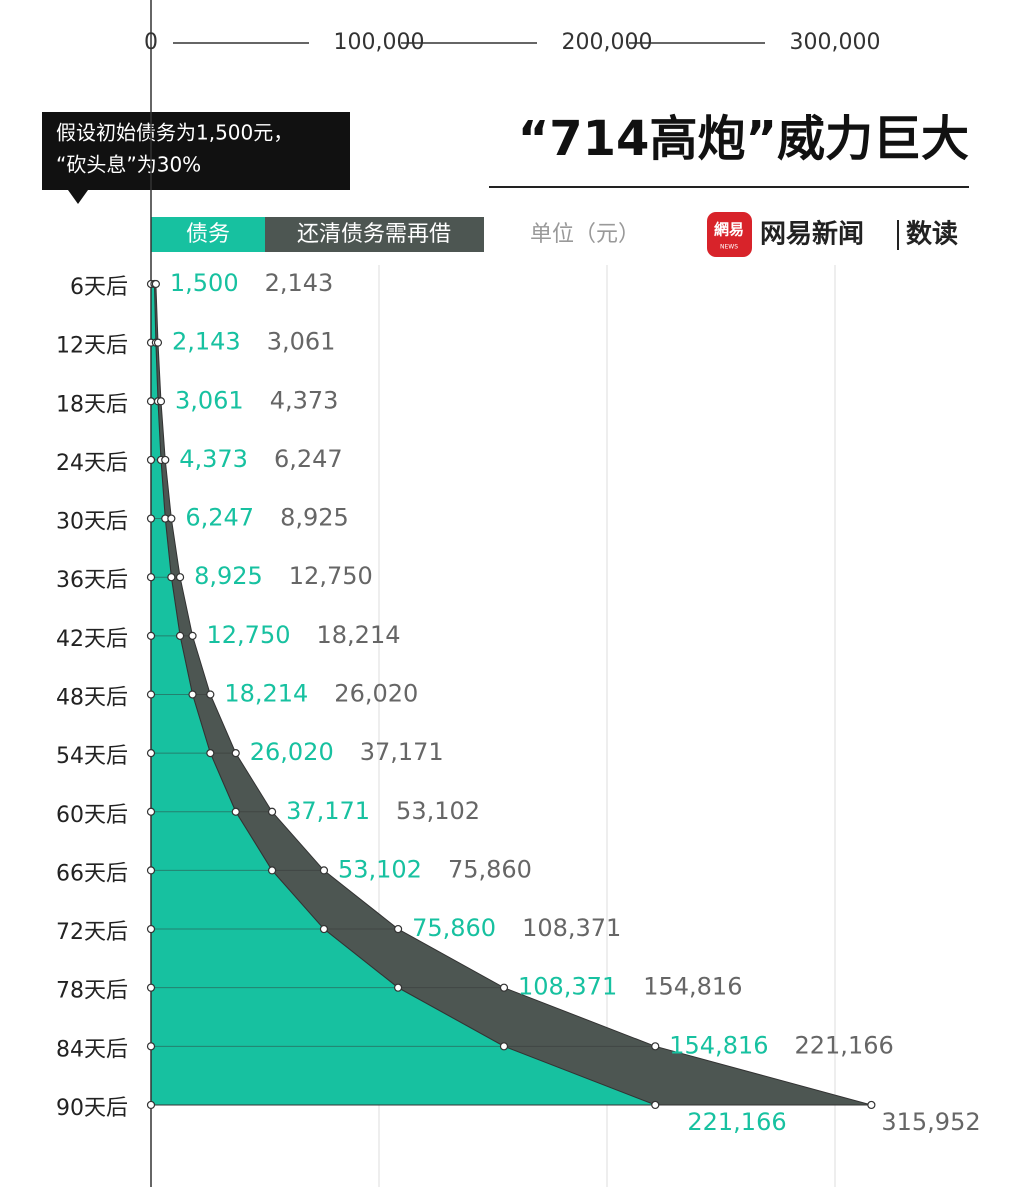 The image size is (1024, 1187). Describe the element at coordinates (92, 580) in the screenshot. I see `y-tick-label: 36天后` at that location.